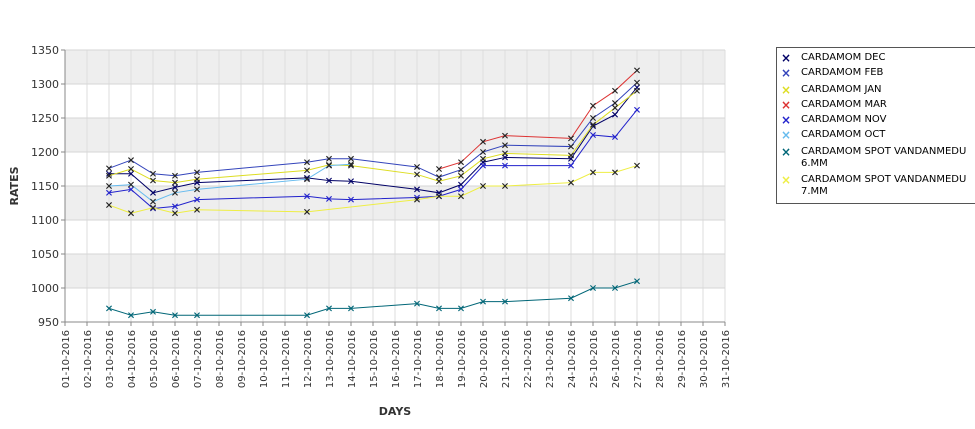 This screenshot has height=429, width=975. Describe the element at coordinates (833, 105) in the screenshot. I see `legend-item-cardamom-mar: × CARDAMOM MAR` at that location.